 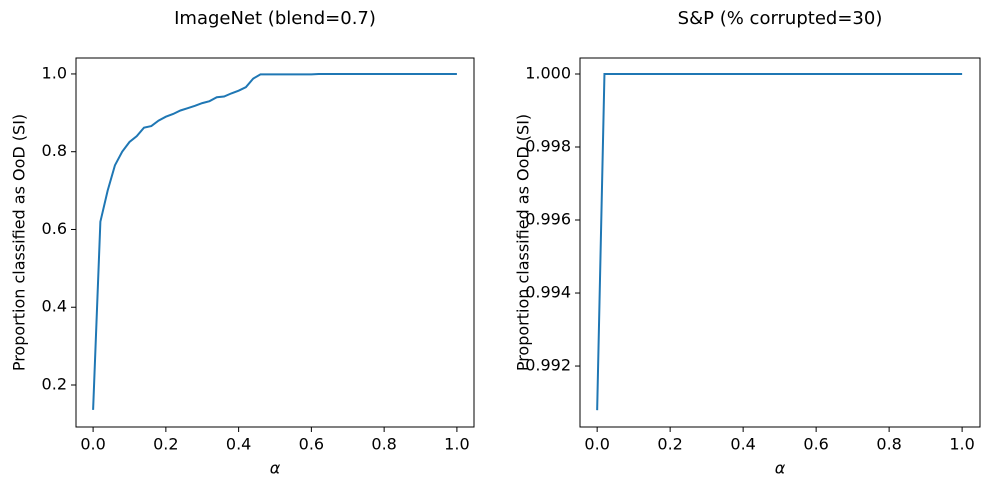 I want to click on y-tick-label: 0.992, so click(x=548, y=365).